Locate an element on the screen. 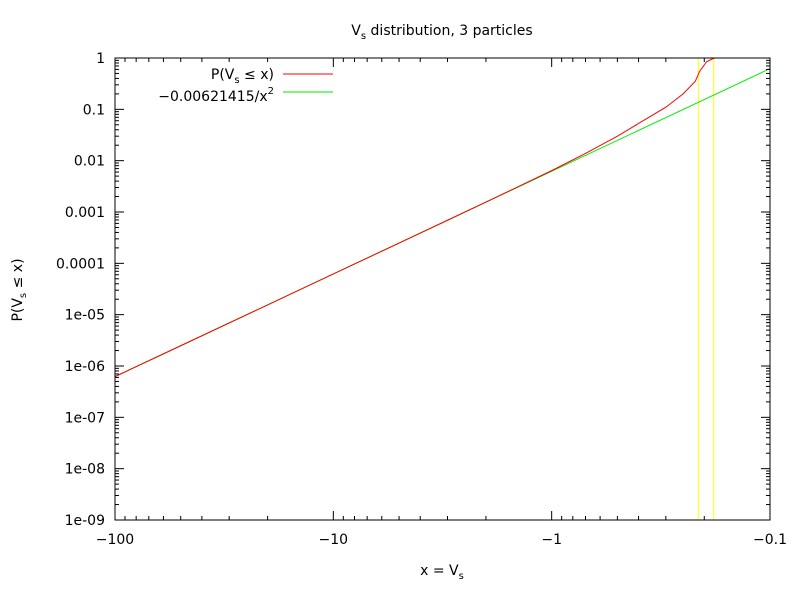 The width and height of the screenshot is (800, 600). legend: P(Vs ≤ x) −0.00621415/x2 is located at coordinates (245, 86).